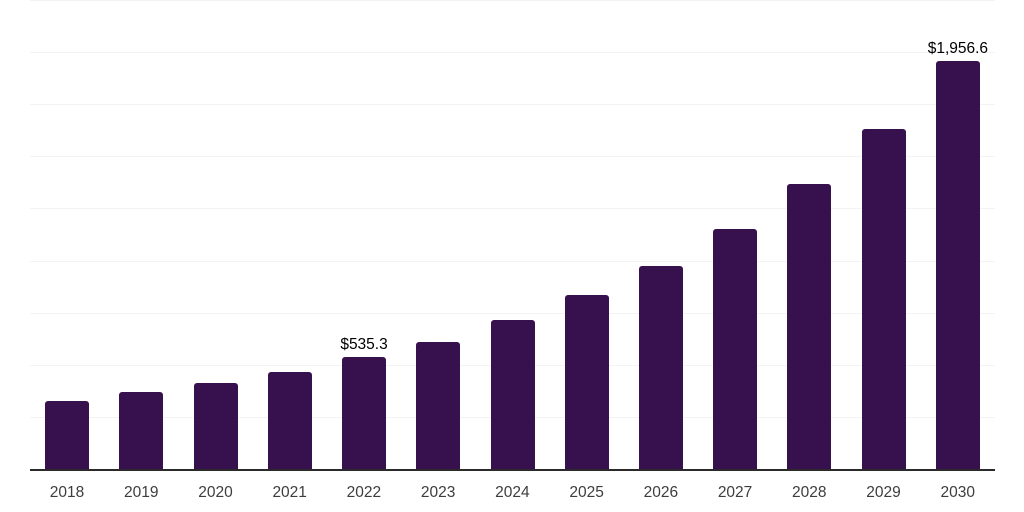 Image resolution: width=1024 pixels, height=512 pixels. Describe the element at coordinates (67, 434) in the screenshot. I see `bar-2018` at that location.